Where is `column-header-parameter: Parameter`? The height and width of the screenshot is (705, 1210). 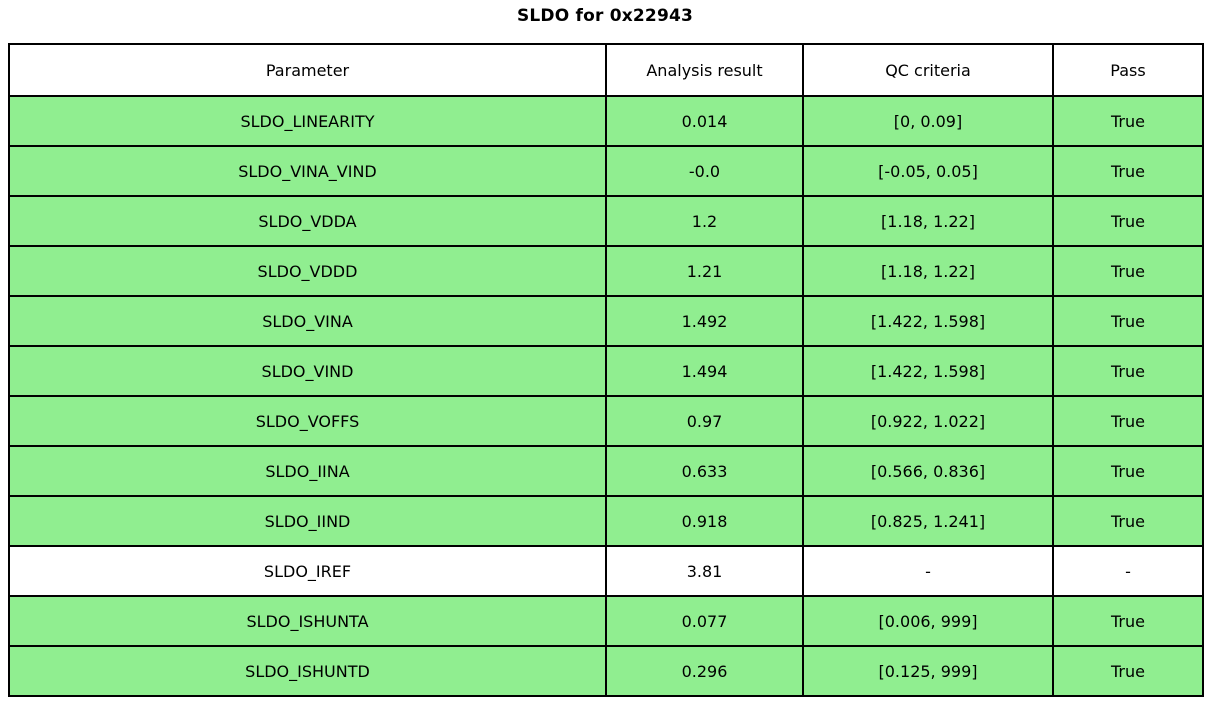 column-header-parameter: Parameter is located at coordinates (307, 70).